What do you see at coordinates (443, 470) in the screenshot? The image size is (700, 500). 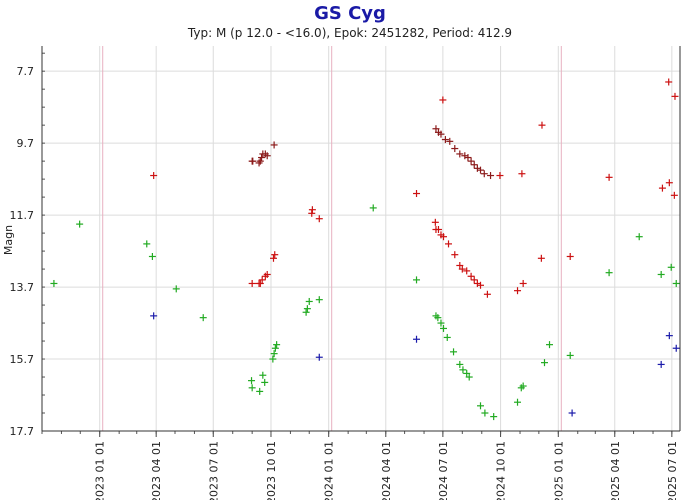 I see `x-tick-label: 2024 07 01` at bounding box center [443, 470].